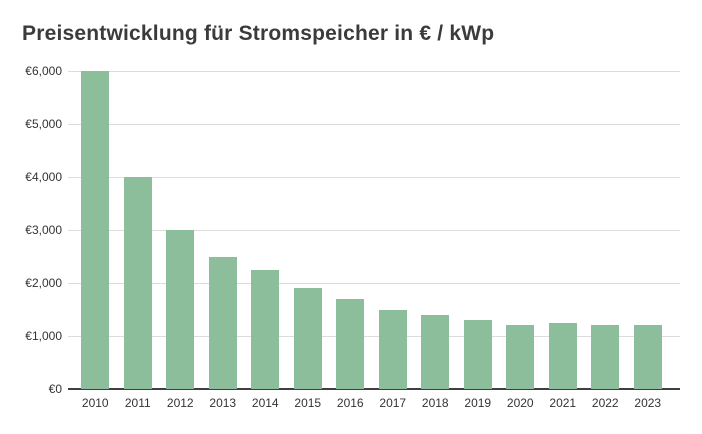 The height and width of the screenshot is (434, 702). Describe the element at coordinates (350, 403) in the screenshot. I see `x-tick-label: 2016` at that location.